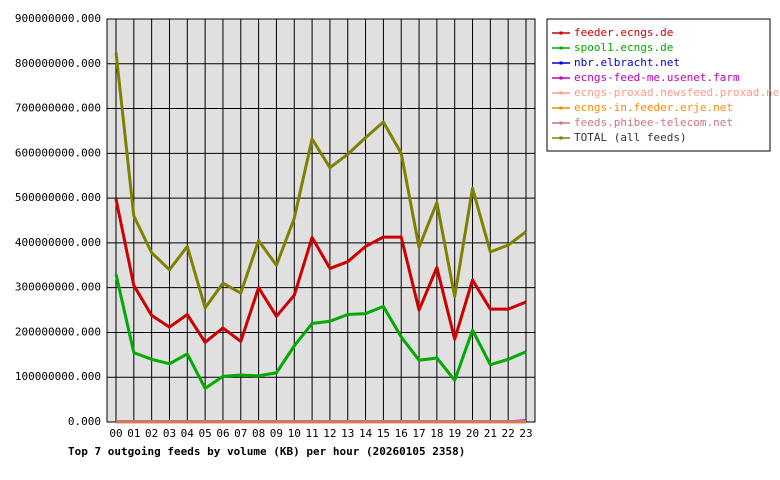  I want to click on legend-label: spool1.ecngs.de, so click(623, 47).